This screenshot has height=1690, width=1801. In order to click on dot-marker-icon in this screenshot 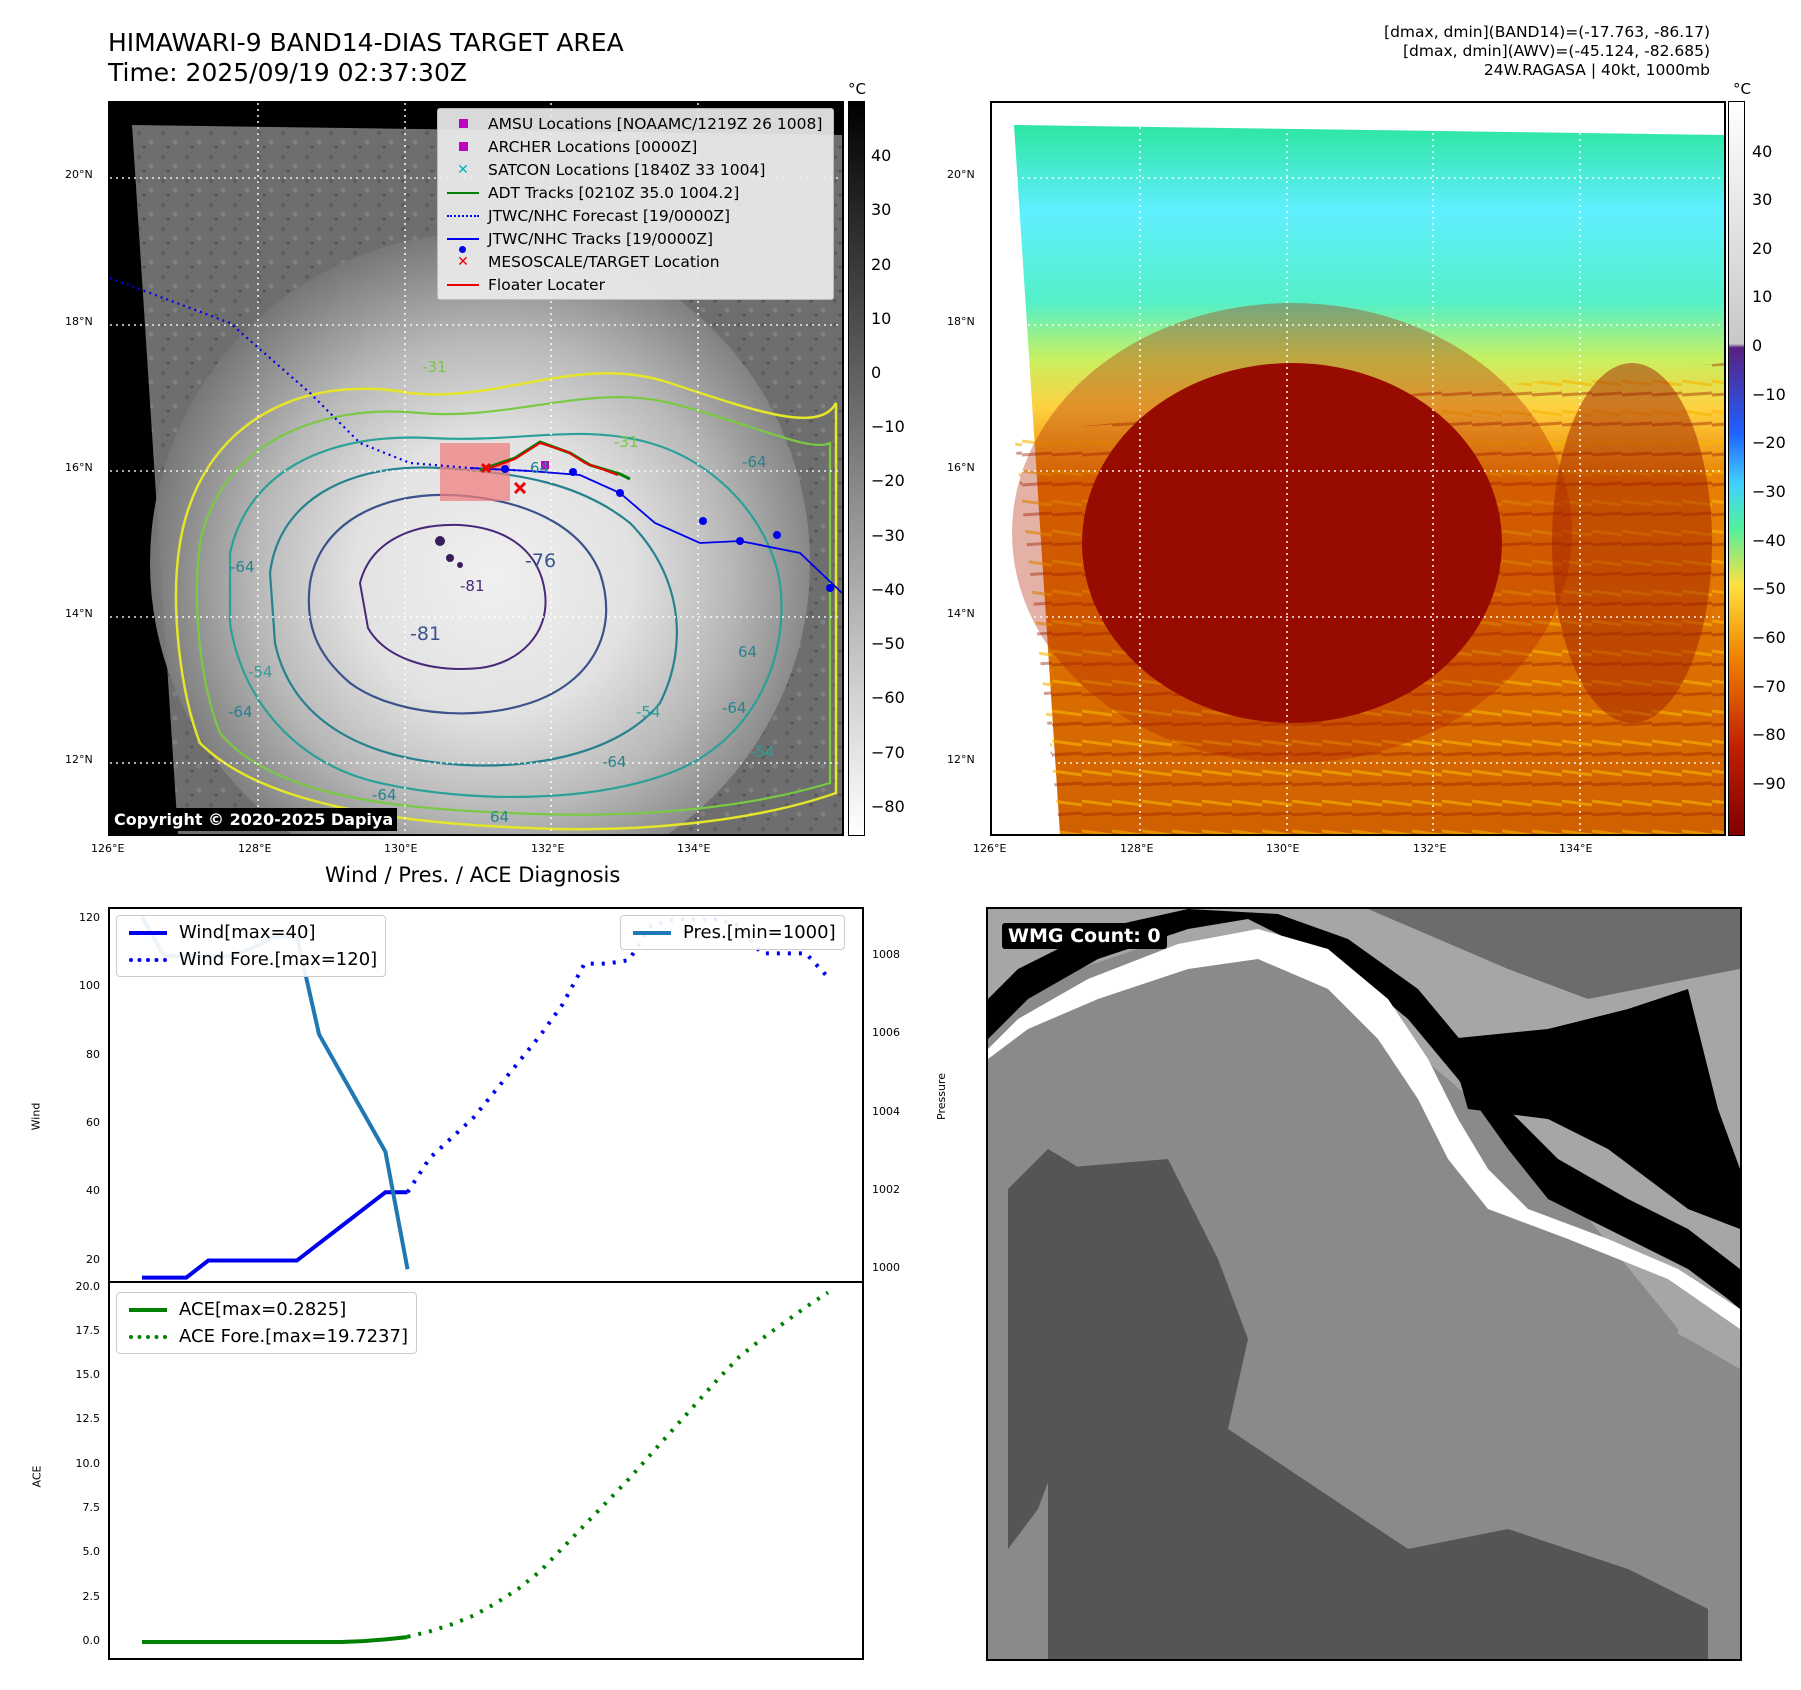, I will do `click(462, 249)`.